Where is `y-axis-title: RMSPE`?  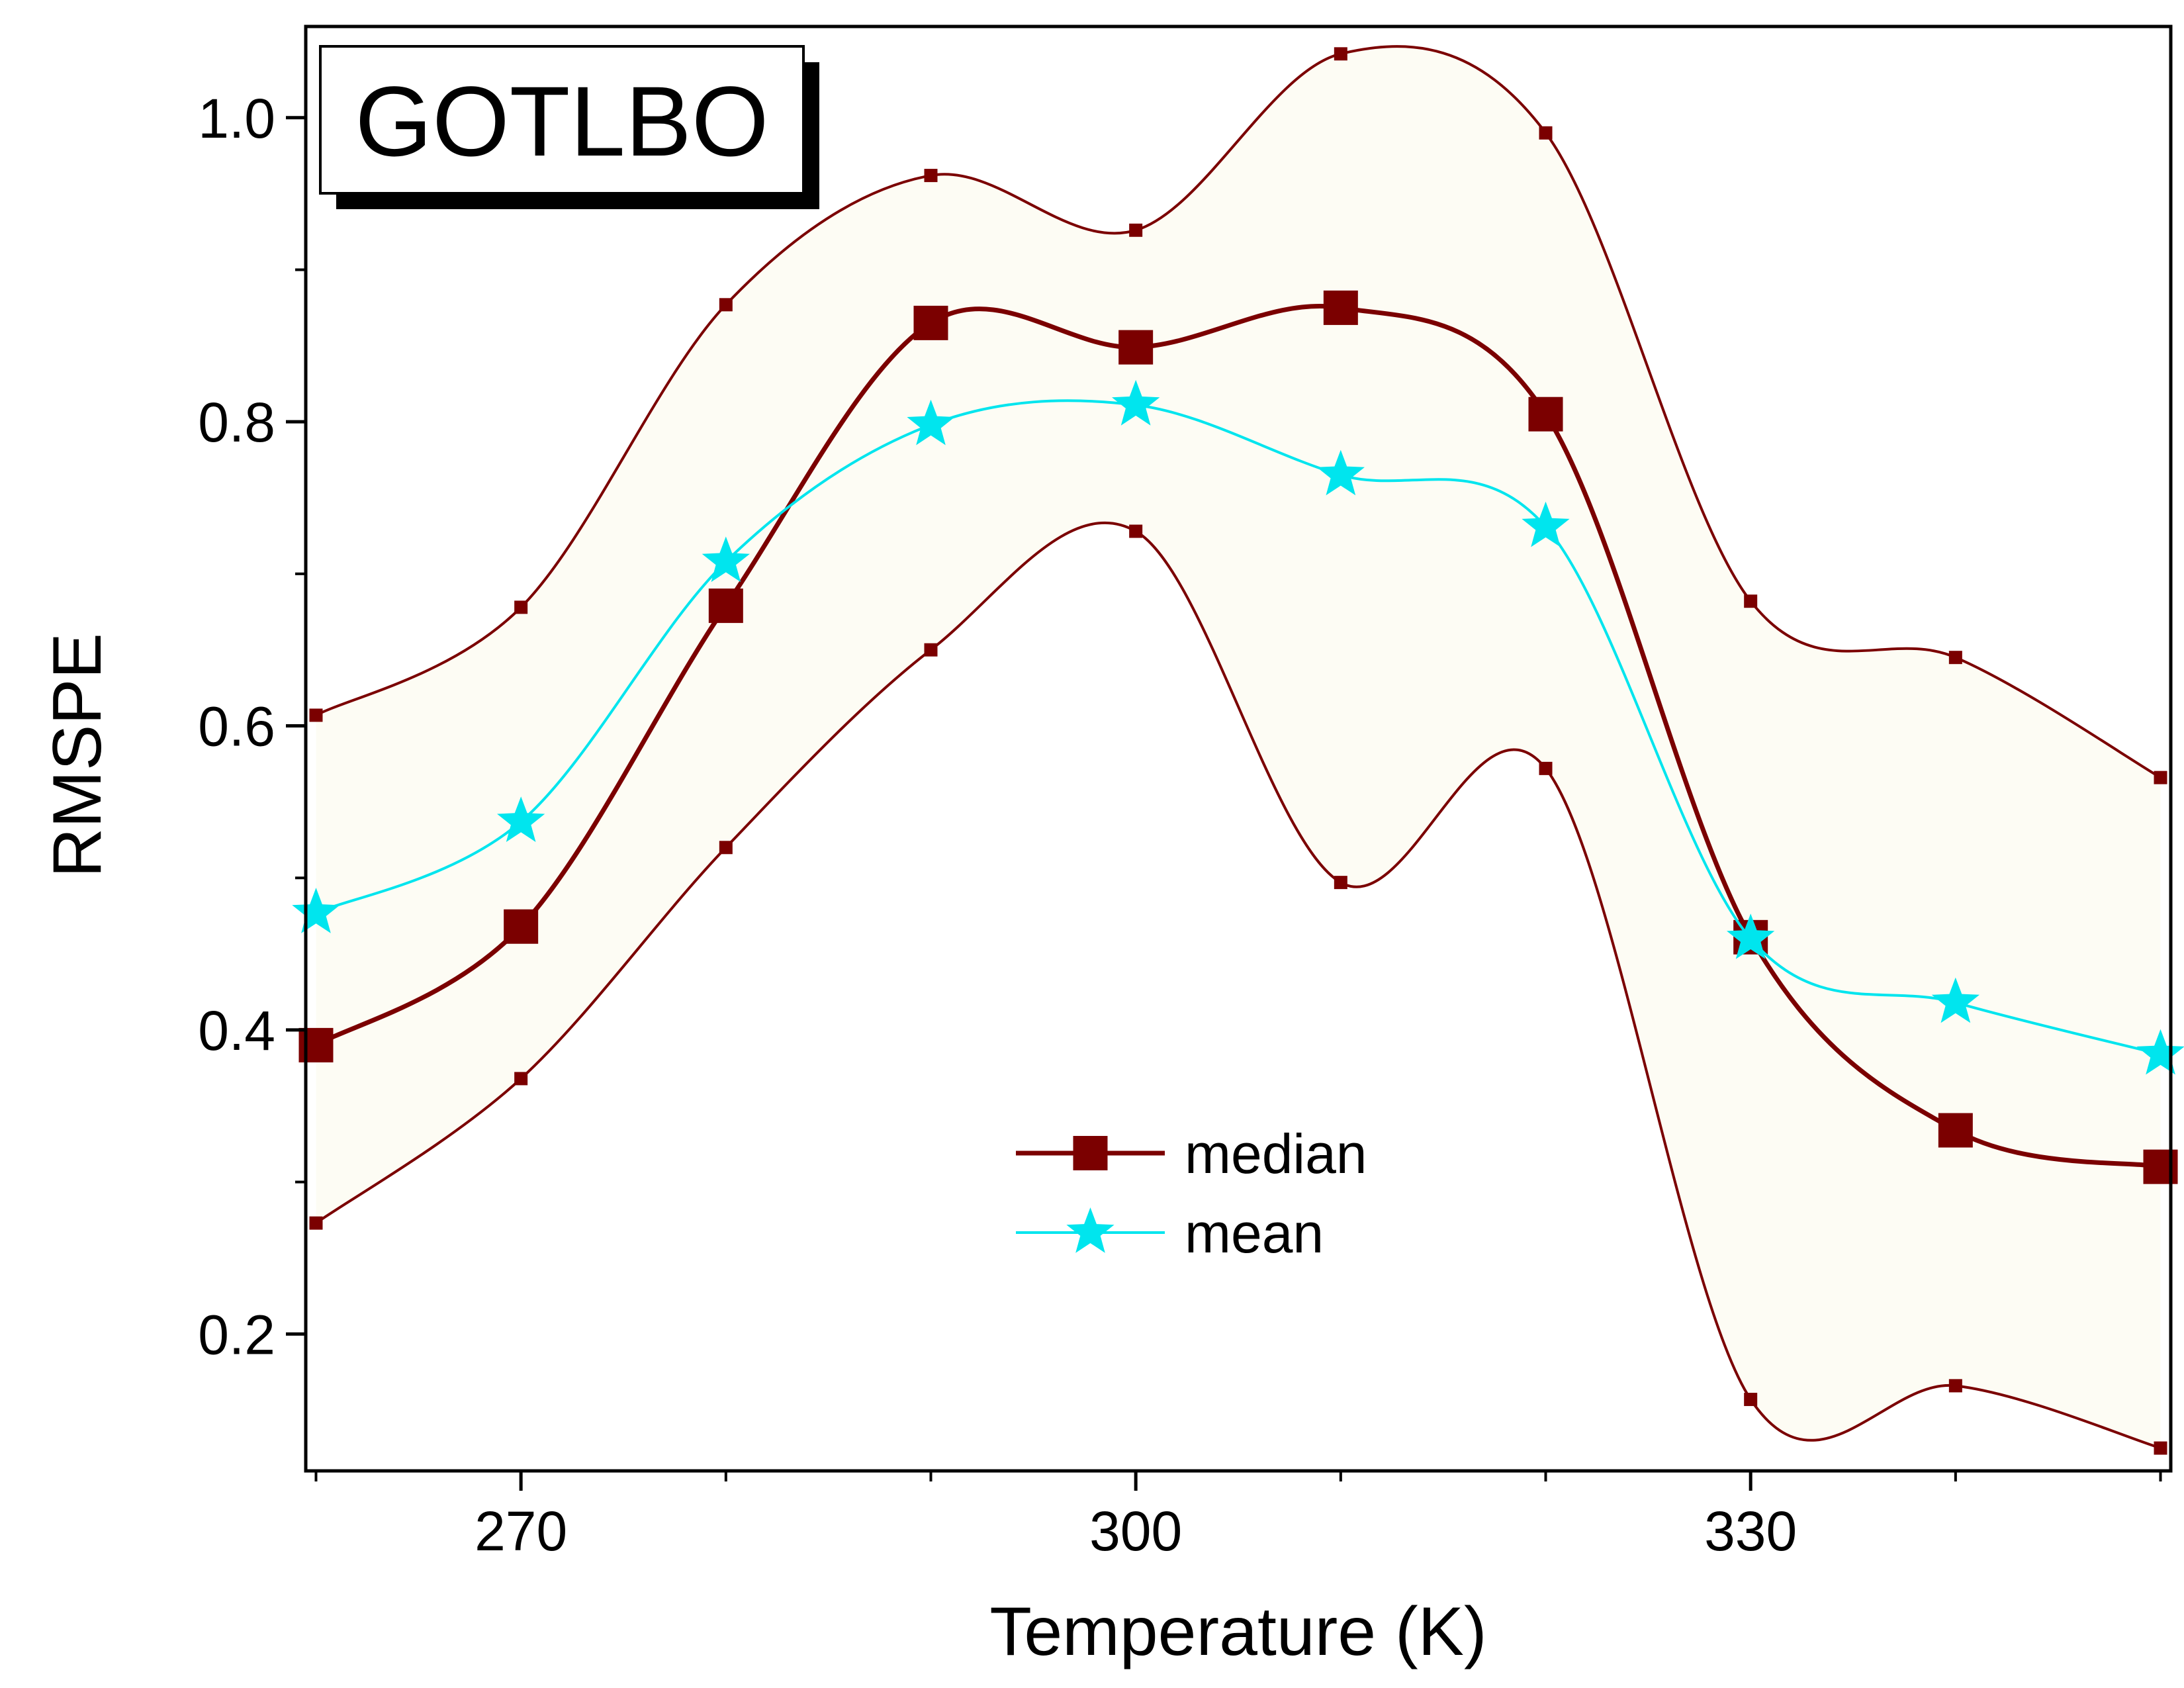 y-axis-title: RMSPE is located at coordinates (77, 755).